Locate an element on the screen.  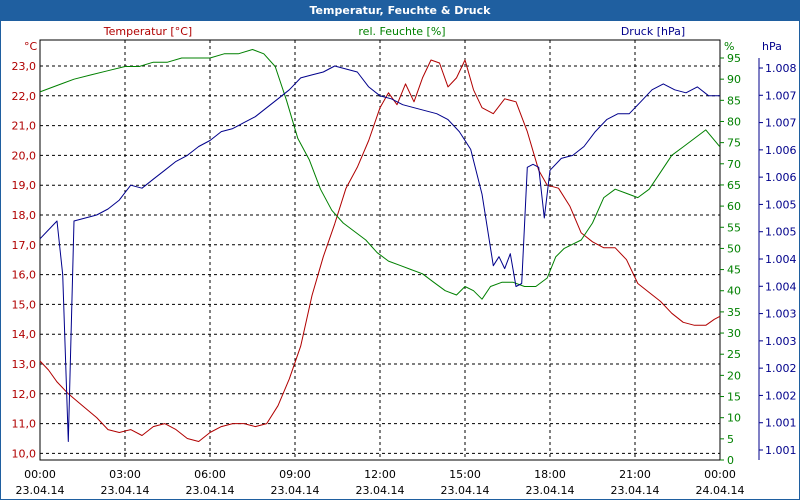
y-tick-temperature: 13,0 is located at coordinates (24, 364).